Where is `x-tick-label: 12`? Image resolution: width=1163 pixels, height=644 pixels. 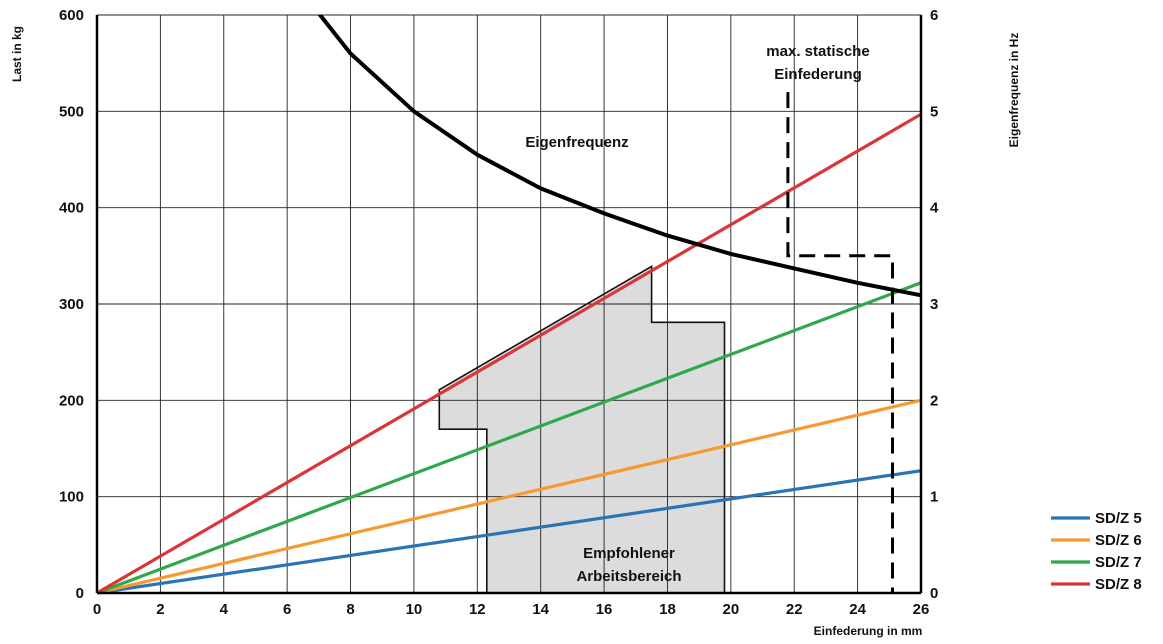 x-tick-label: 12 is located at coordinates (477, 609).